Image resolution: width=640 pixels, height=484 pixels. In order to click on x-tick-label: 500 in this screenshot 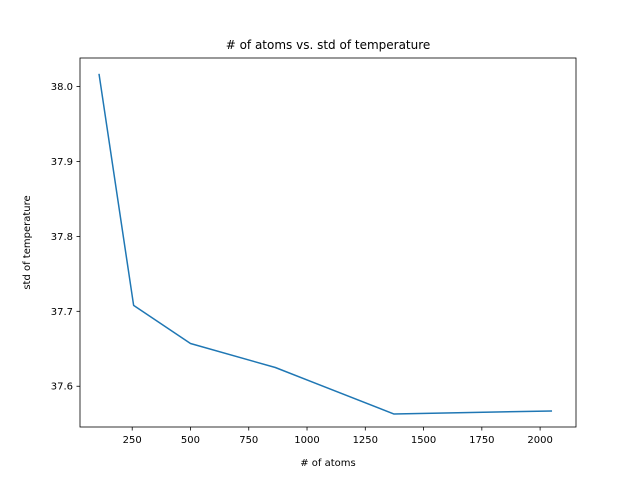, I will do `click(190, 440)`.